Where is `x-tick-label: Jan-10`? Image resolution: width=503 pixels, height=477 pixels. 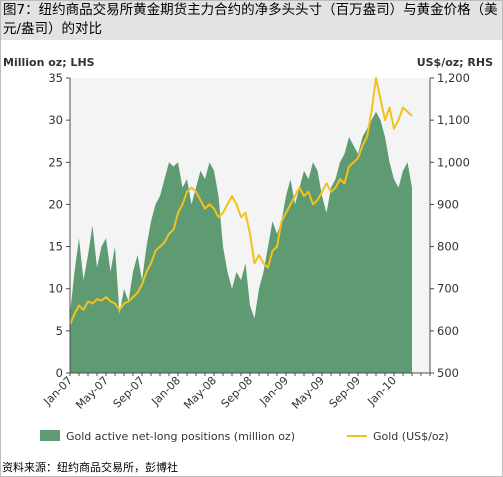 x-tick-label: Jan-10 is located at coordinates (382, 391).